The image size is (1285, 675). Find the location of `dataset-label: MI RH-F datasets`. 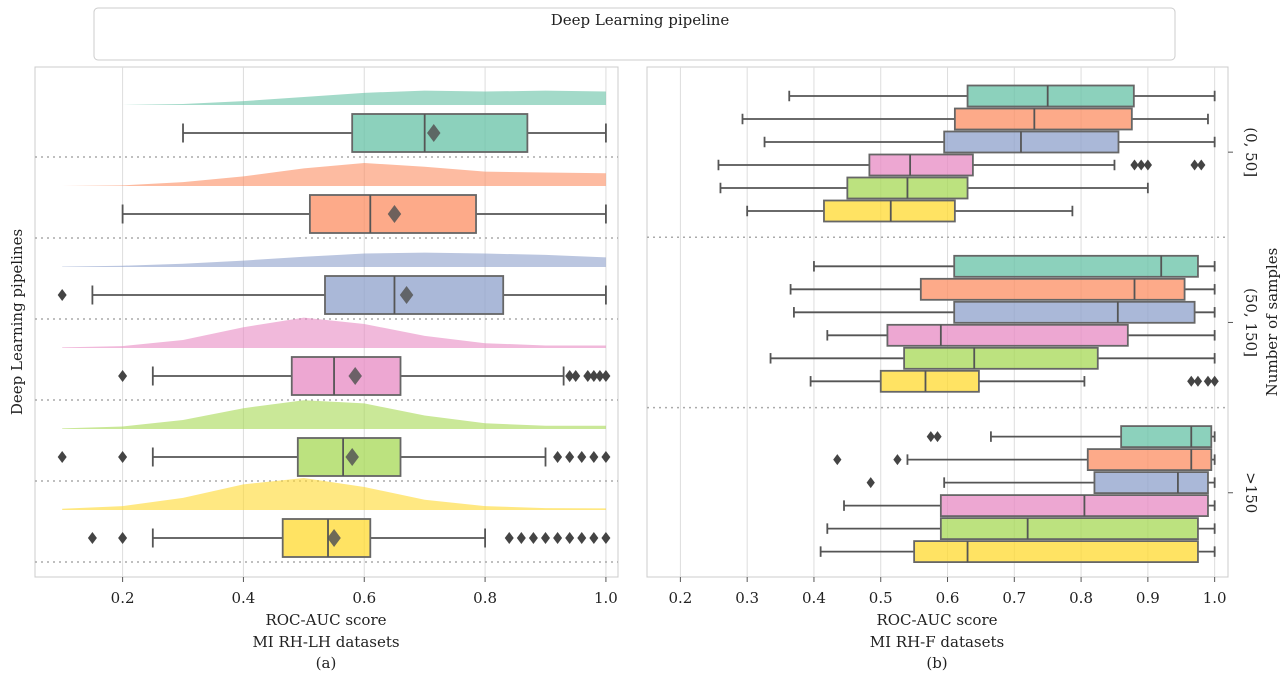

dataset-label: MI RH-F datasets is located at coordinates (937, 642).